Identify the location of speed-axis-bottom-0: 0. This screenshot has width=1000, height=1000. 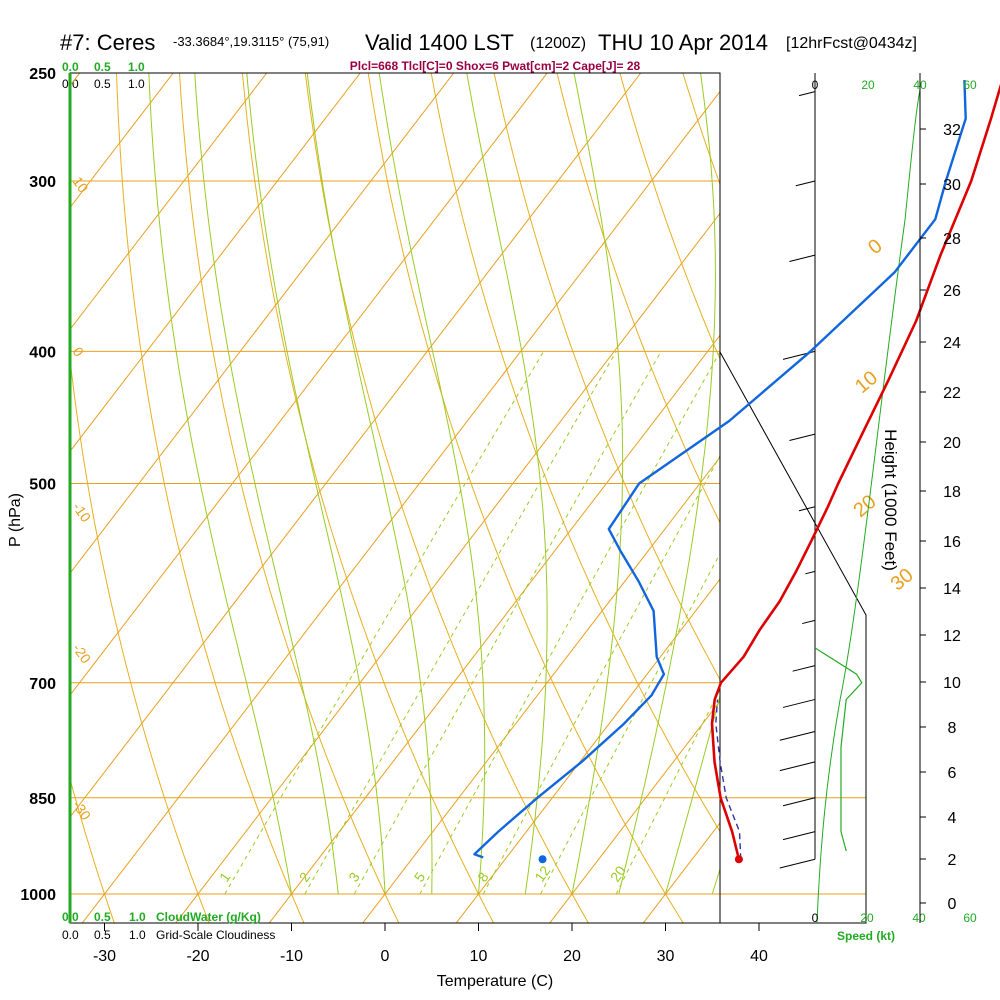
(815, 918).